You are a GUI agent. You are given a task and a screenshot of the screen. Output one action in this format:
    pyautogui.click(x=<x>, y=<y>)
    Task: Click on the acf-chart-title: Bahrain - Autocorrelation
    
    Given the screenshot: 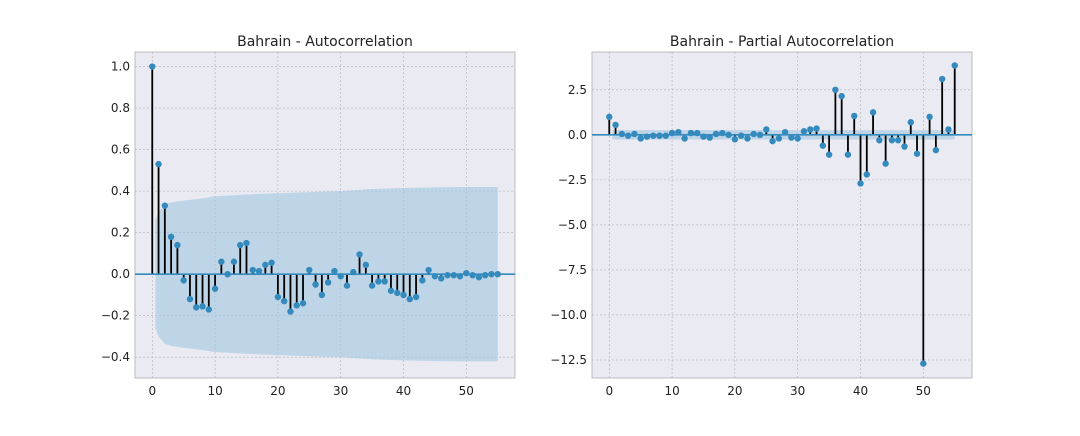 What is the action you would take?
    pyautogui.click(x=325, y=42)
    